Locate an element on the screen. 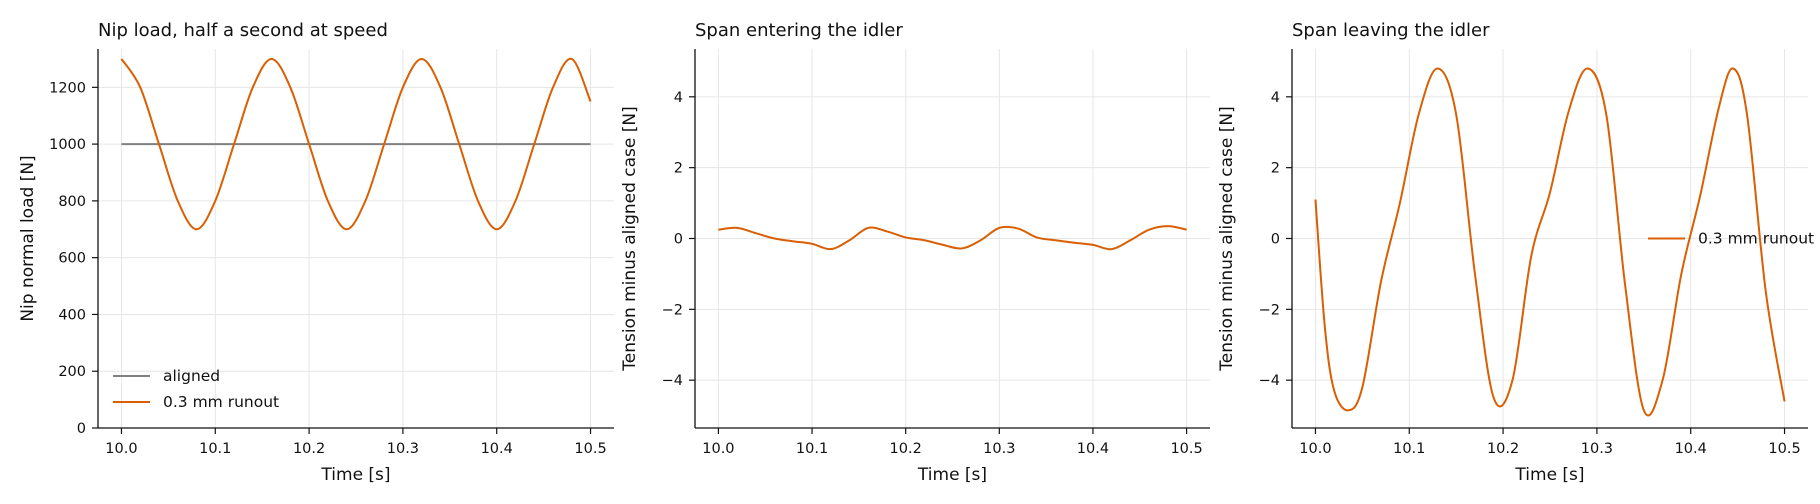 This screenshot has width=1820, height=504. series-line-runout is located at coordinates (952, 238).